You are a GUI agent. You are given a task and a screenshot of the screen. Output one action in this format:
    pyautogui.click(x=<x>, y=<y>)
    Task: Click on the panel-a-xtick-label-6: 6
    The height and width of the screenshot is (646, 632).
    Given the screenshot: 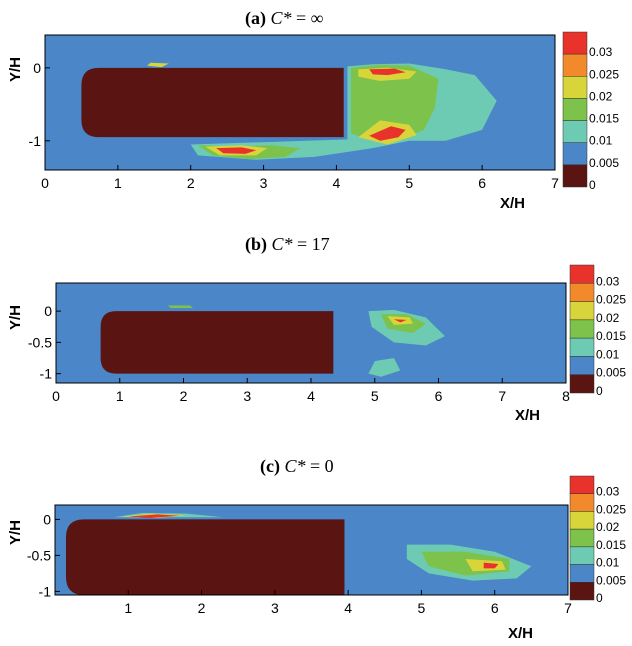 What is the action you would take?
    pyautogui.click(x=482, y=183)
    